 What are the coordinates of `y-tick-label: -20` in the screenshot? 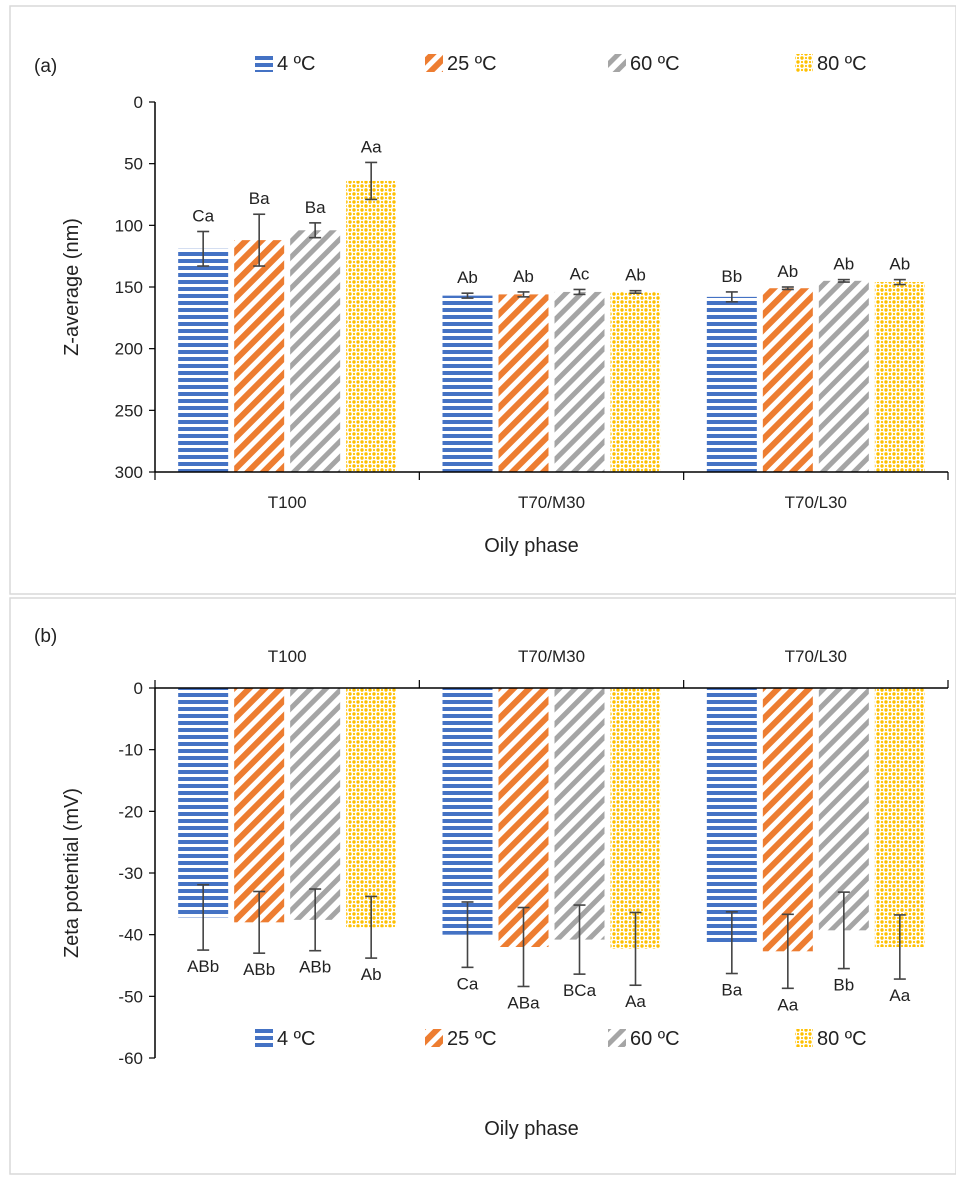 It's located at (130, 811).